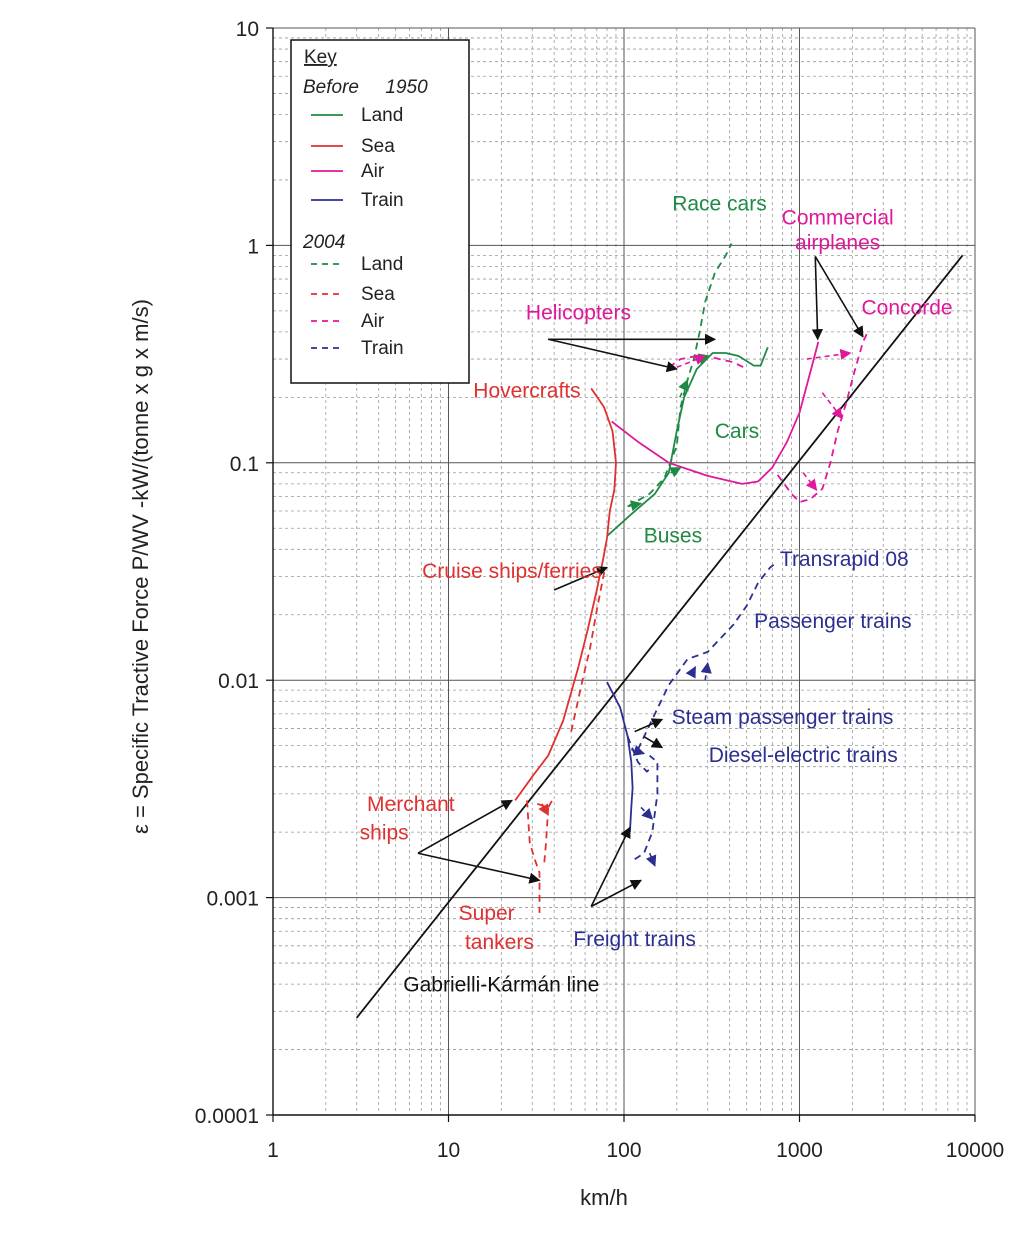 The width and height of the screenshot is (1019, 1245). I want to click on legend-item-land-2004: Land, so click(357, 264).